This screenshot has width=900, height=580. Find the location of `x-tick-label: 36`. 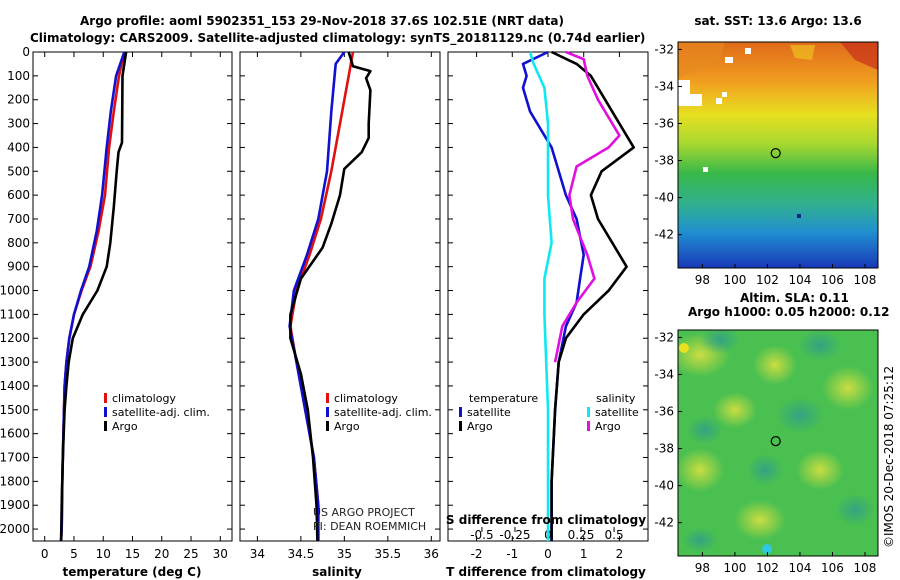

x-tick-label: 36 is located at coordinates (431, 554).